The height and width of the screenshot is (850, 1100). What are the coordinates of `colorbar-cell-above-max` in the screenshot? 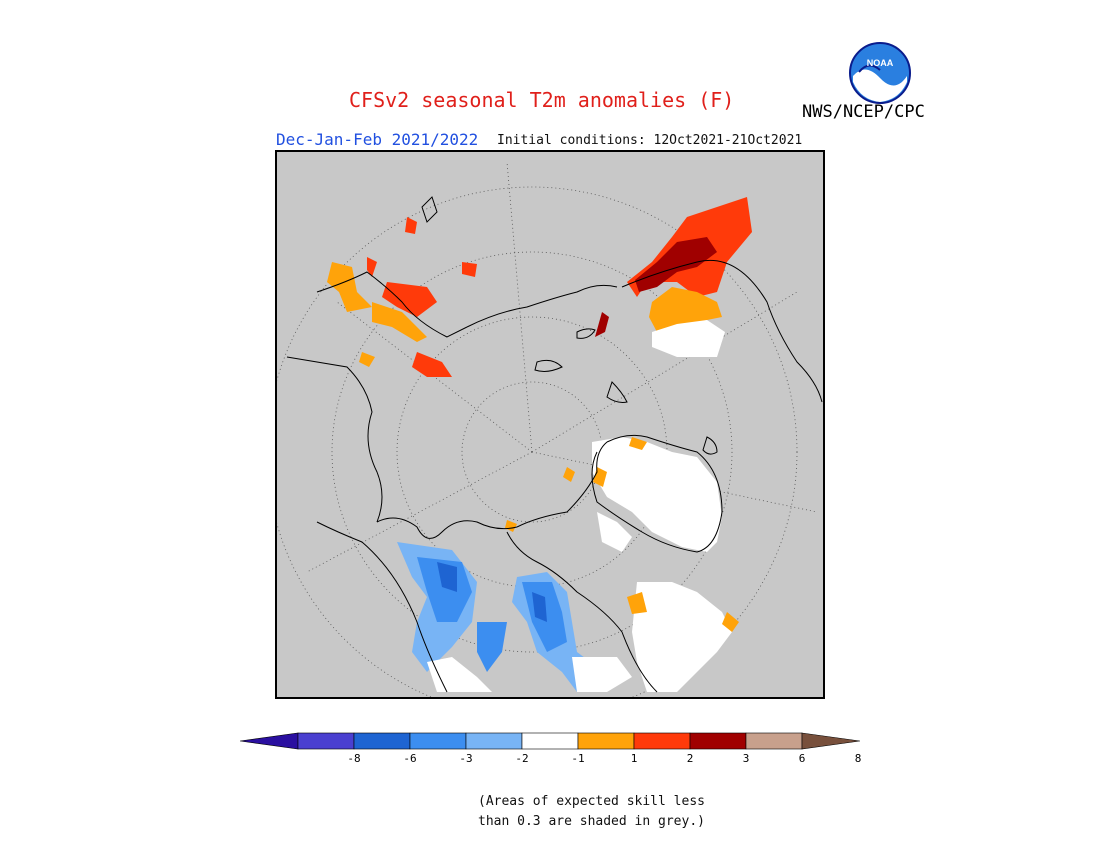 It's located at (830, 741).